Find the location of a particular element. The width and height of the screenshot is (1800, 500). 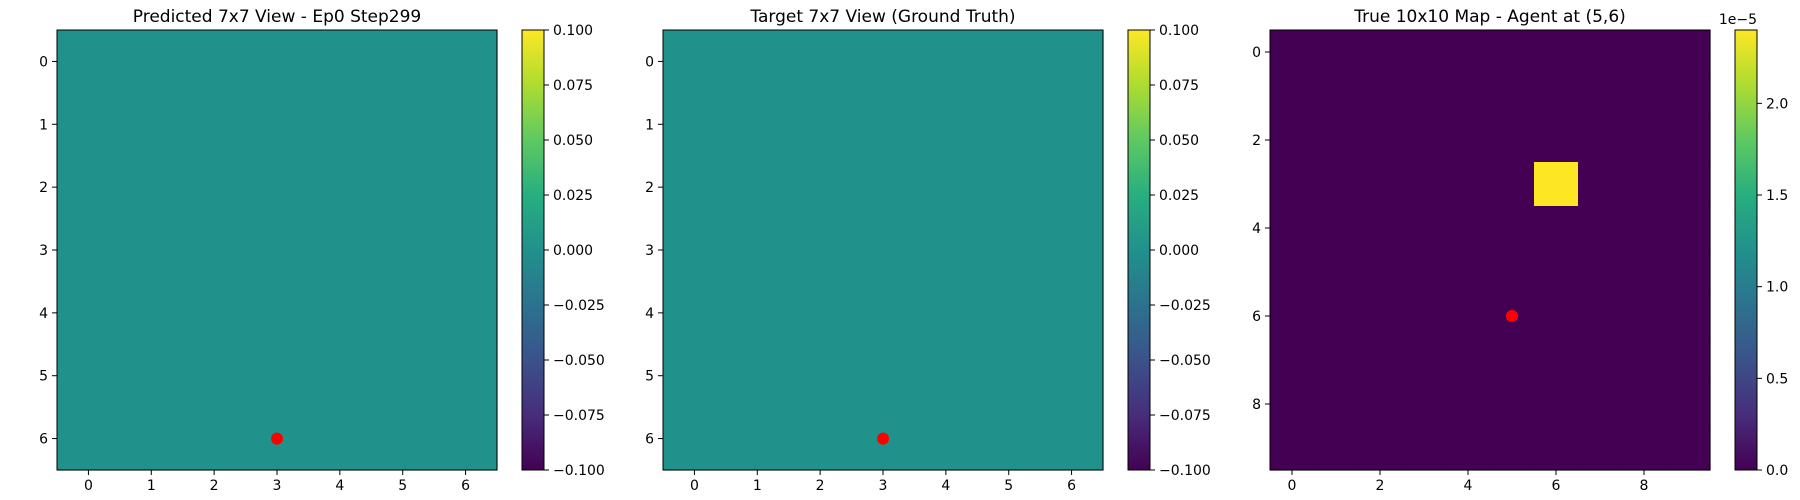

chart-title: Predicted 7x7 View - Ep0 Step299 is located at coordinates (277, 17).